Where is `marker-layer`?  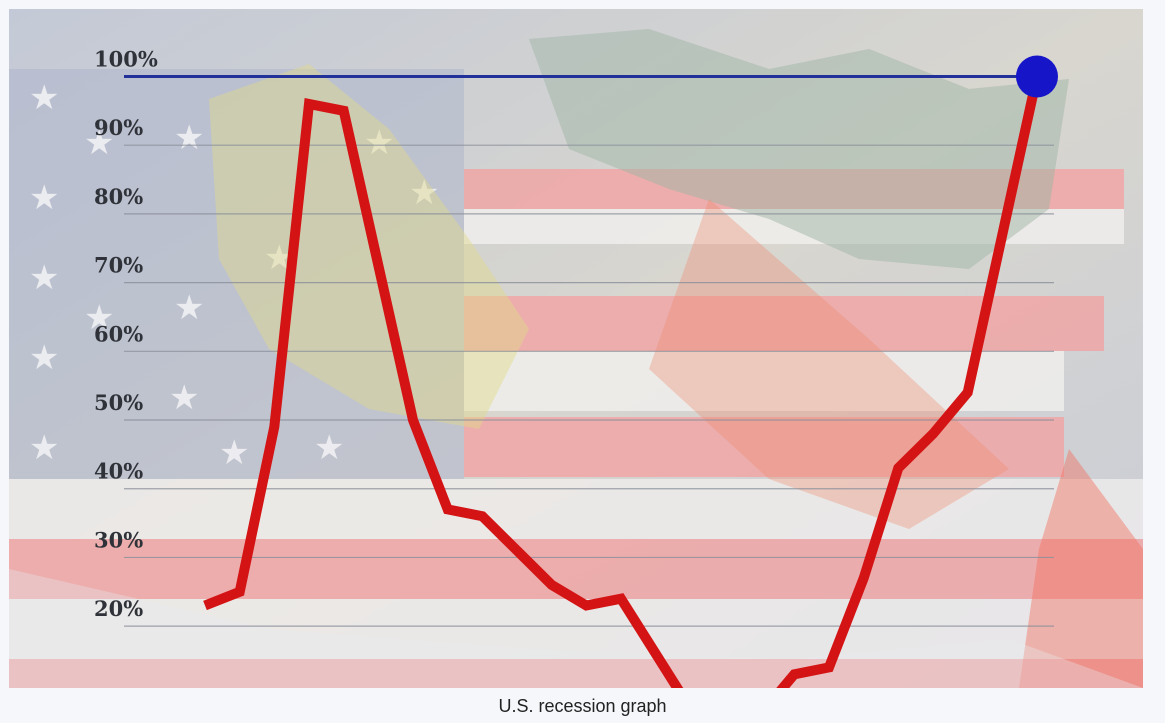 marker-layer is located at coordinates (1037, 76).